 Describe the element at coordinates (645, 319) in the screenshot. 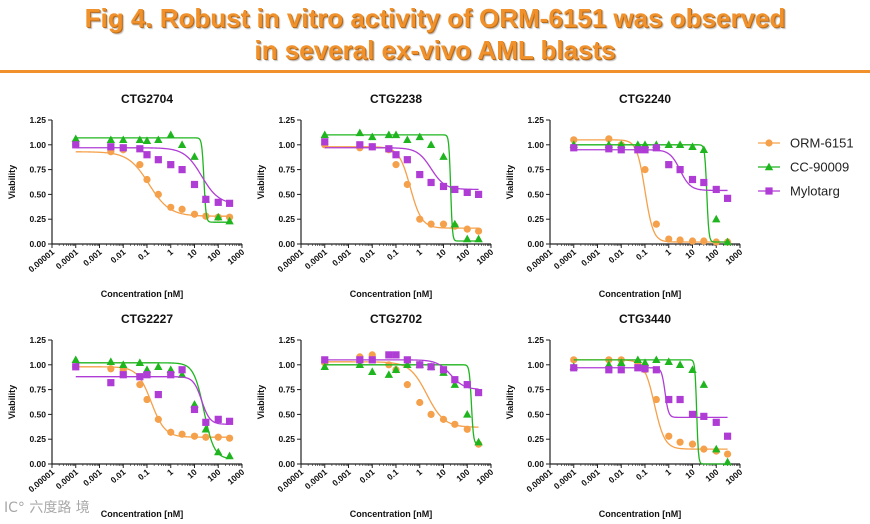

I see `chart-title: CTG3440` at that location.